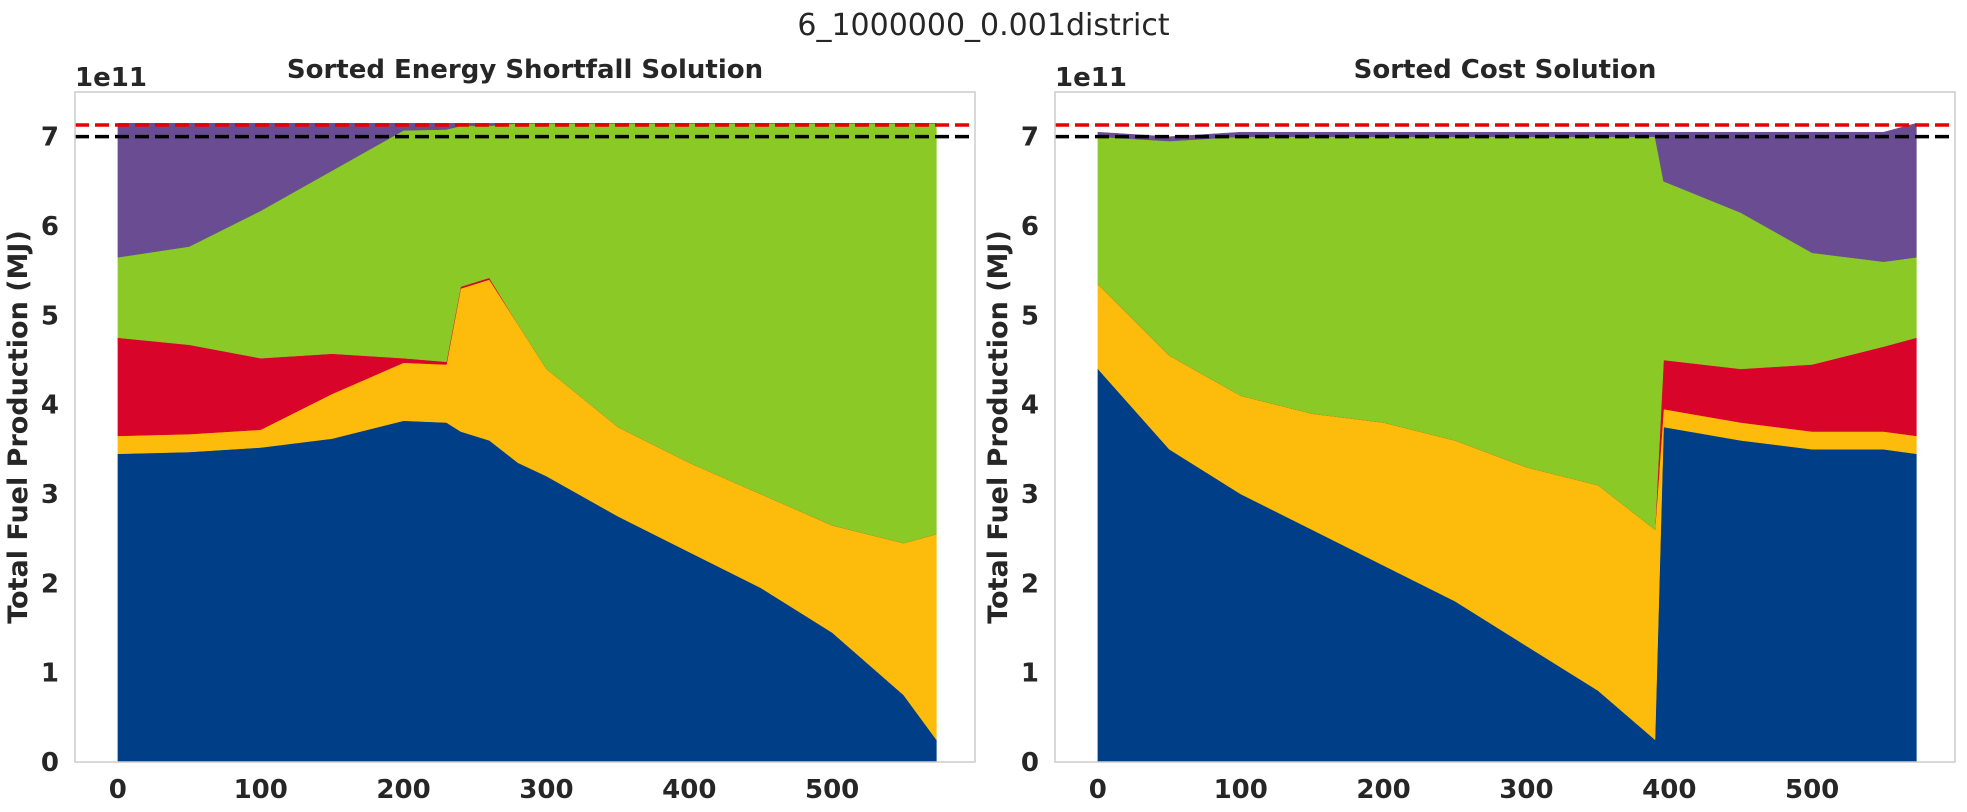  What do you see at coordinates (525, 70) in the screenshot?
I see `chart-title: Sorted Energy Shortfall Solution` at bounding box center [525, 70].